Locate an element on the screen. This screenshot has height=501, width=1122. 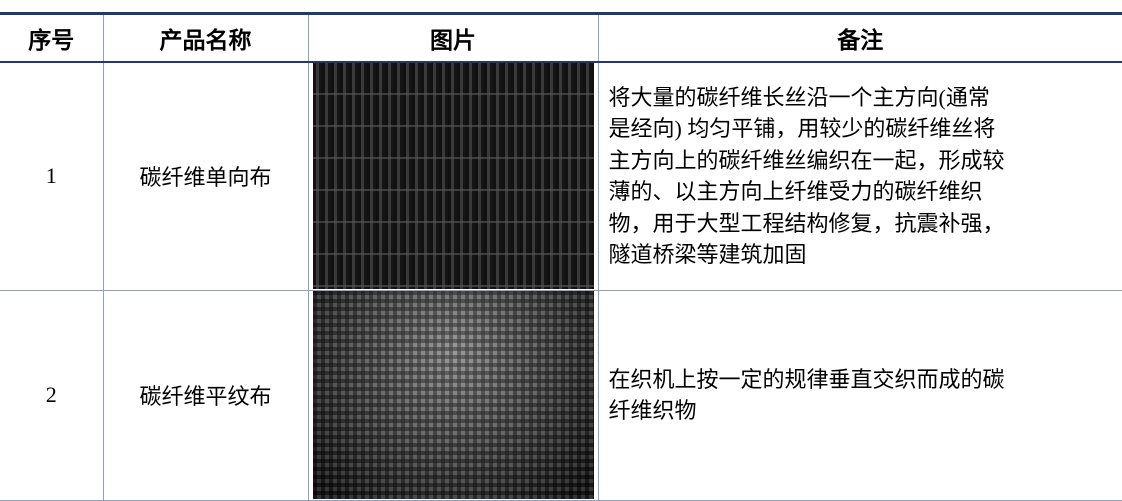
header-row: 序号 产品名称 图片 备注 is located at coordinates (561, 38).